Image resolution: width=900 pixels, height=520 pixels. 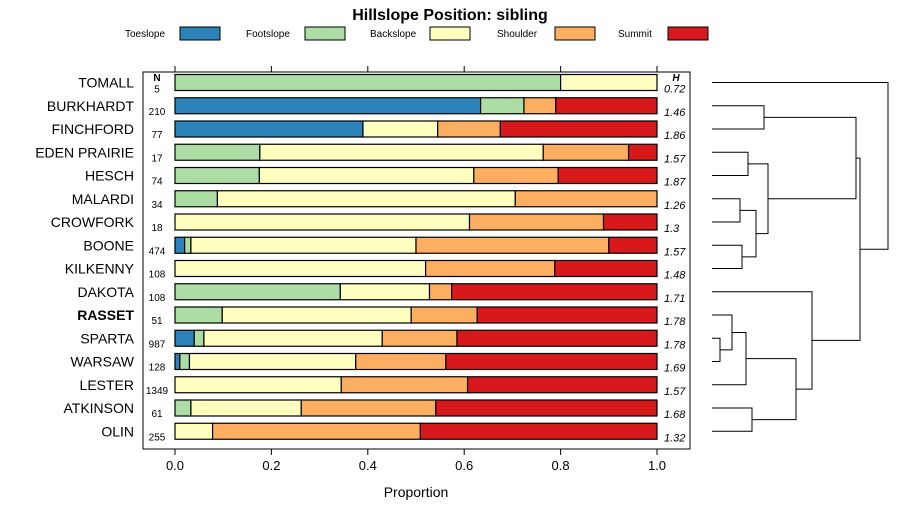 I want to click on n-value: 210, so click(x=157, y=112).